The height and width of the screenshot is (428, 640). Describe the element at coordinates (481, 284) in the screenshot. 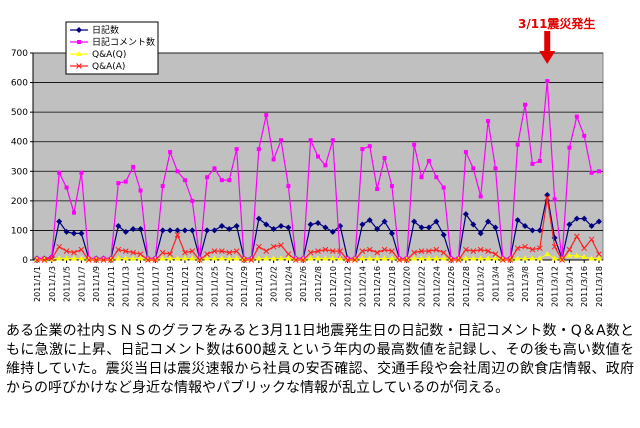

I see `x-tick-label: 2011/3/2` at that location.